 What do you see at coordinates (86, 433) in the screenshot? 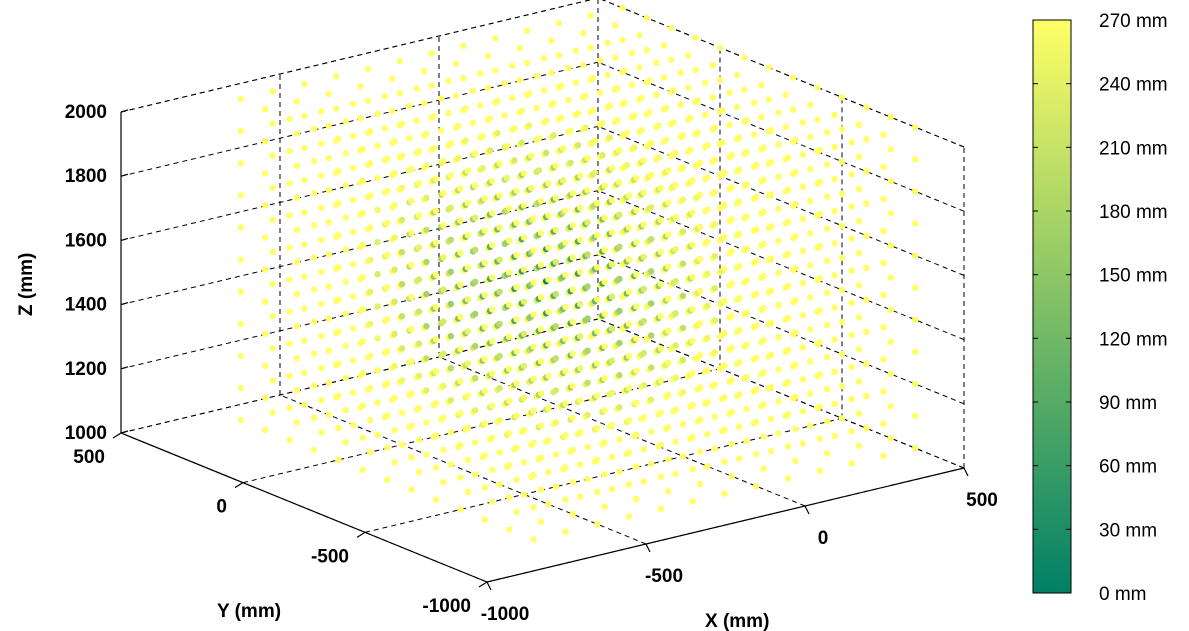
I see `z-tick-label: 1000` at bounding box center [86, 433].